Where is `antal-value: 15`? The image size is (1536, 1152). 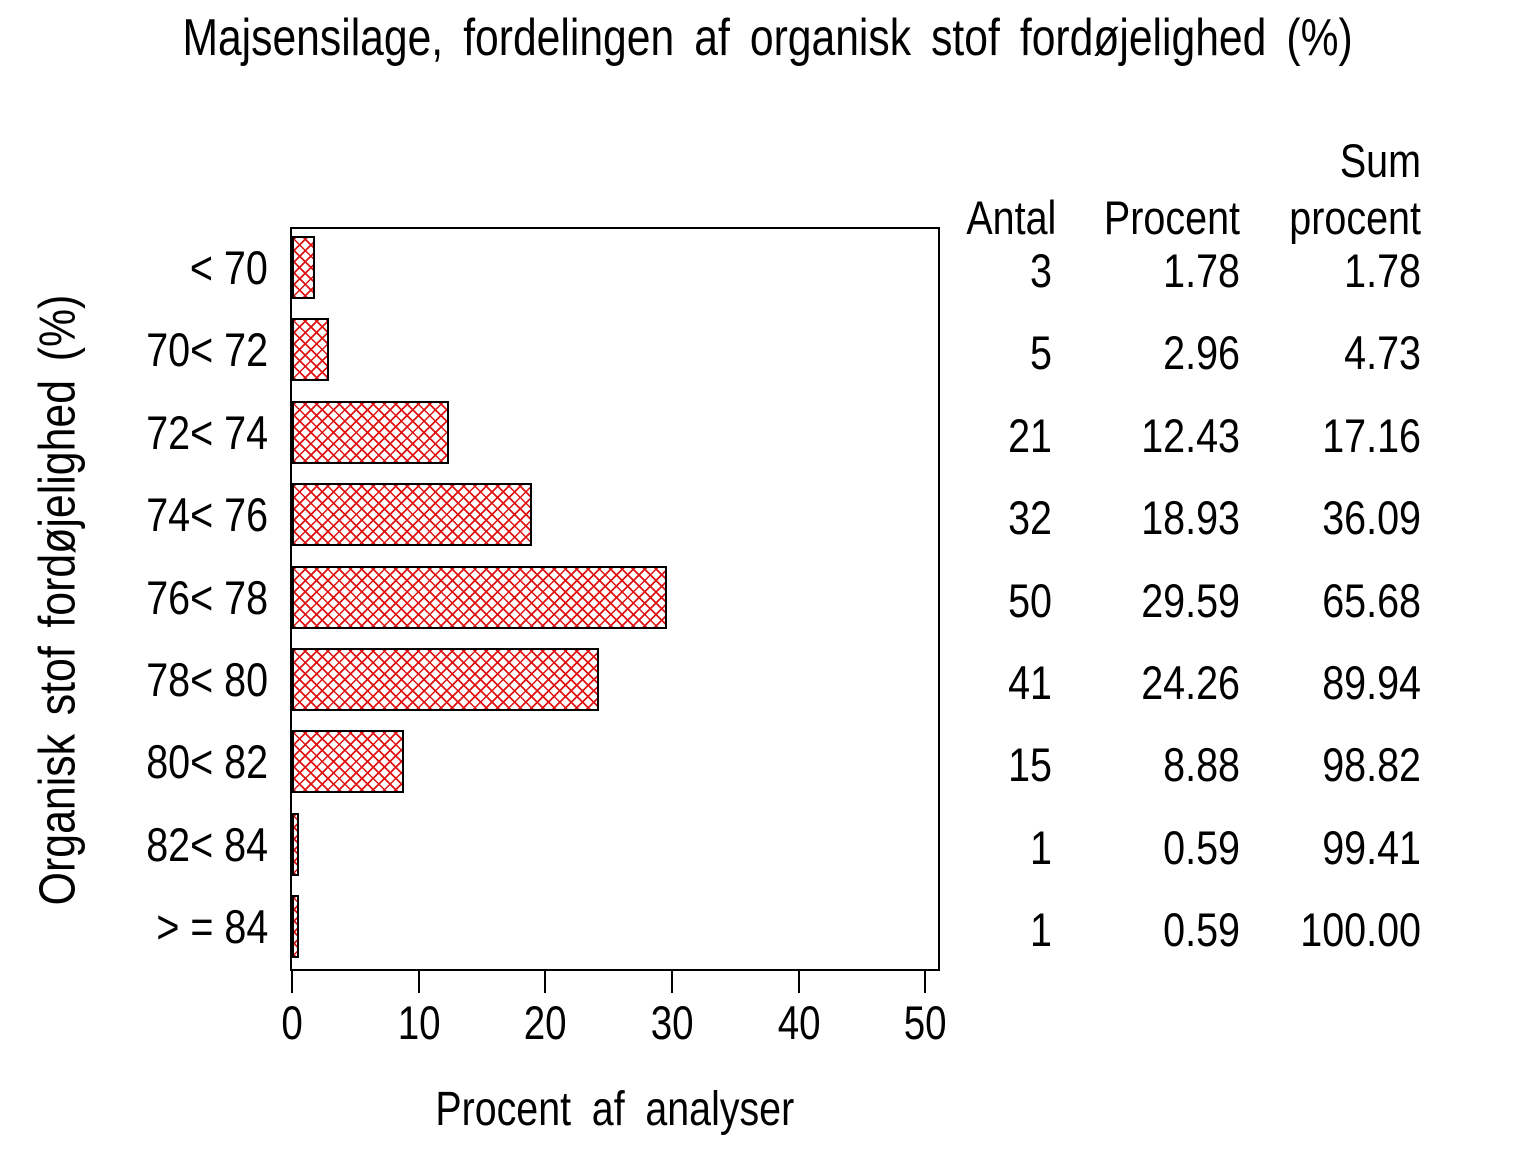 antal-value: 15 is located at coordinates (1030, 765).